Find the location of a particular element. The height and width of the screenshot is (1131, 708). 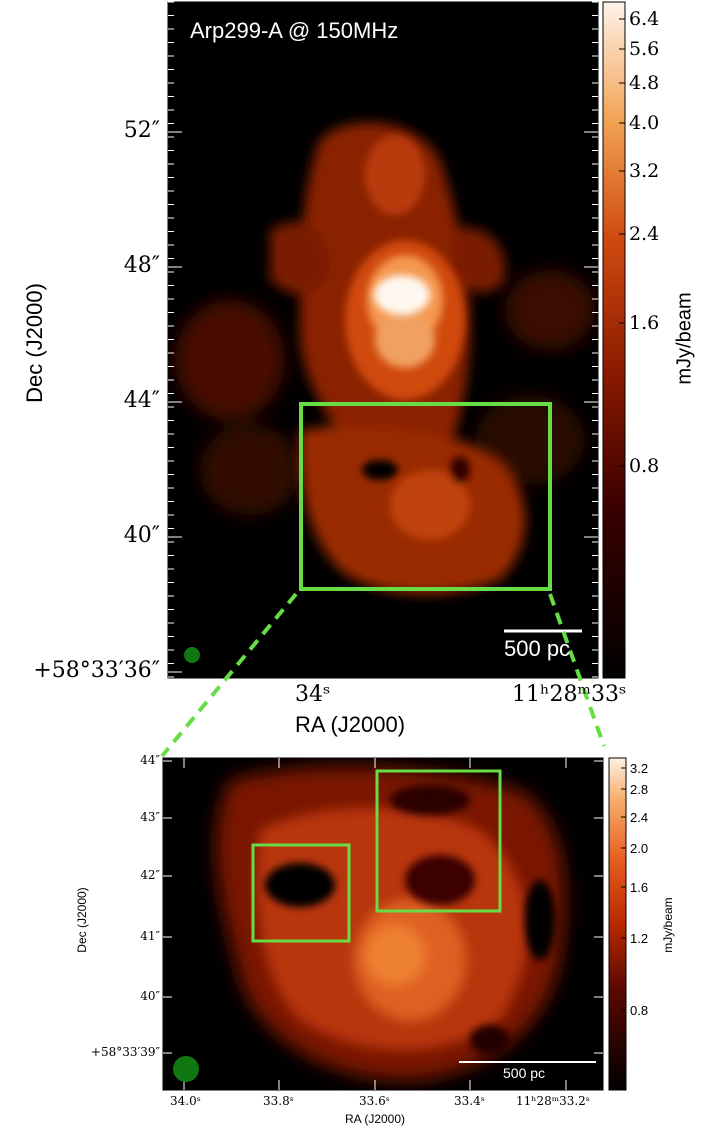

bottom-box-left is located at coordinates (301, 893).